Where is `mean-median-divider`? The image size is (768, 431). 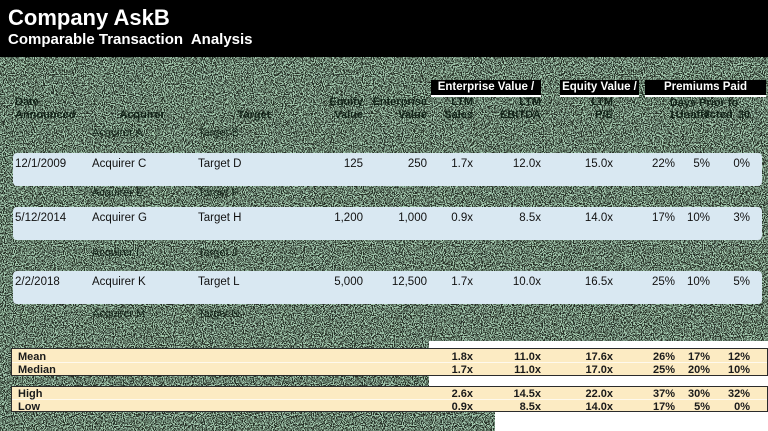
mean-median-divider is located at coordinates (389, 362).